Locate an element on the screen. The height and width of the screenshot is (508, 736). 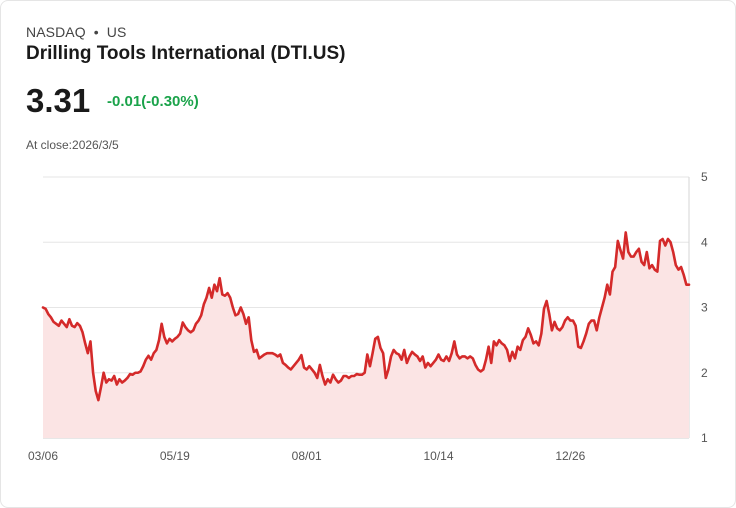
exchange-name: NASDAQ is located at coordinates (56, 32).